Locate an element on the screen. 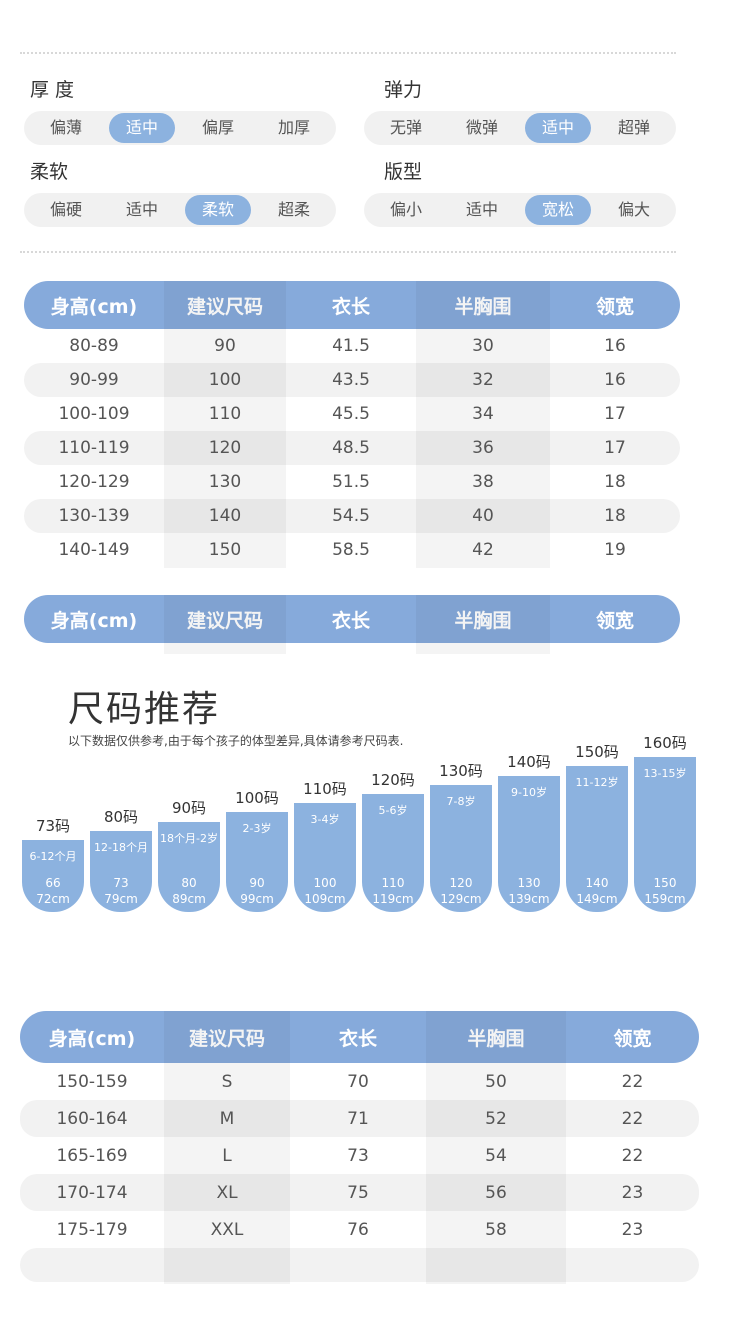 This screenshot has width=750, height=1321. size-card-age: 6-12个月 is located at coordinates (53, 856).